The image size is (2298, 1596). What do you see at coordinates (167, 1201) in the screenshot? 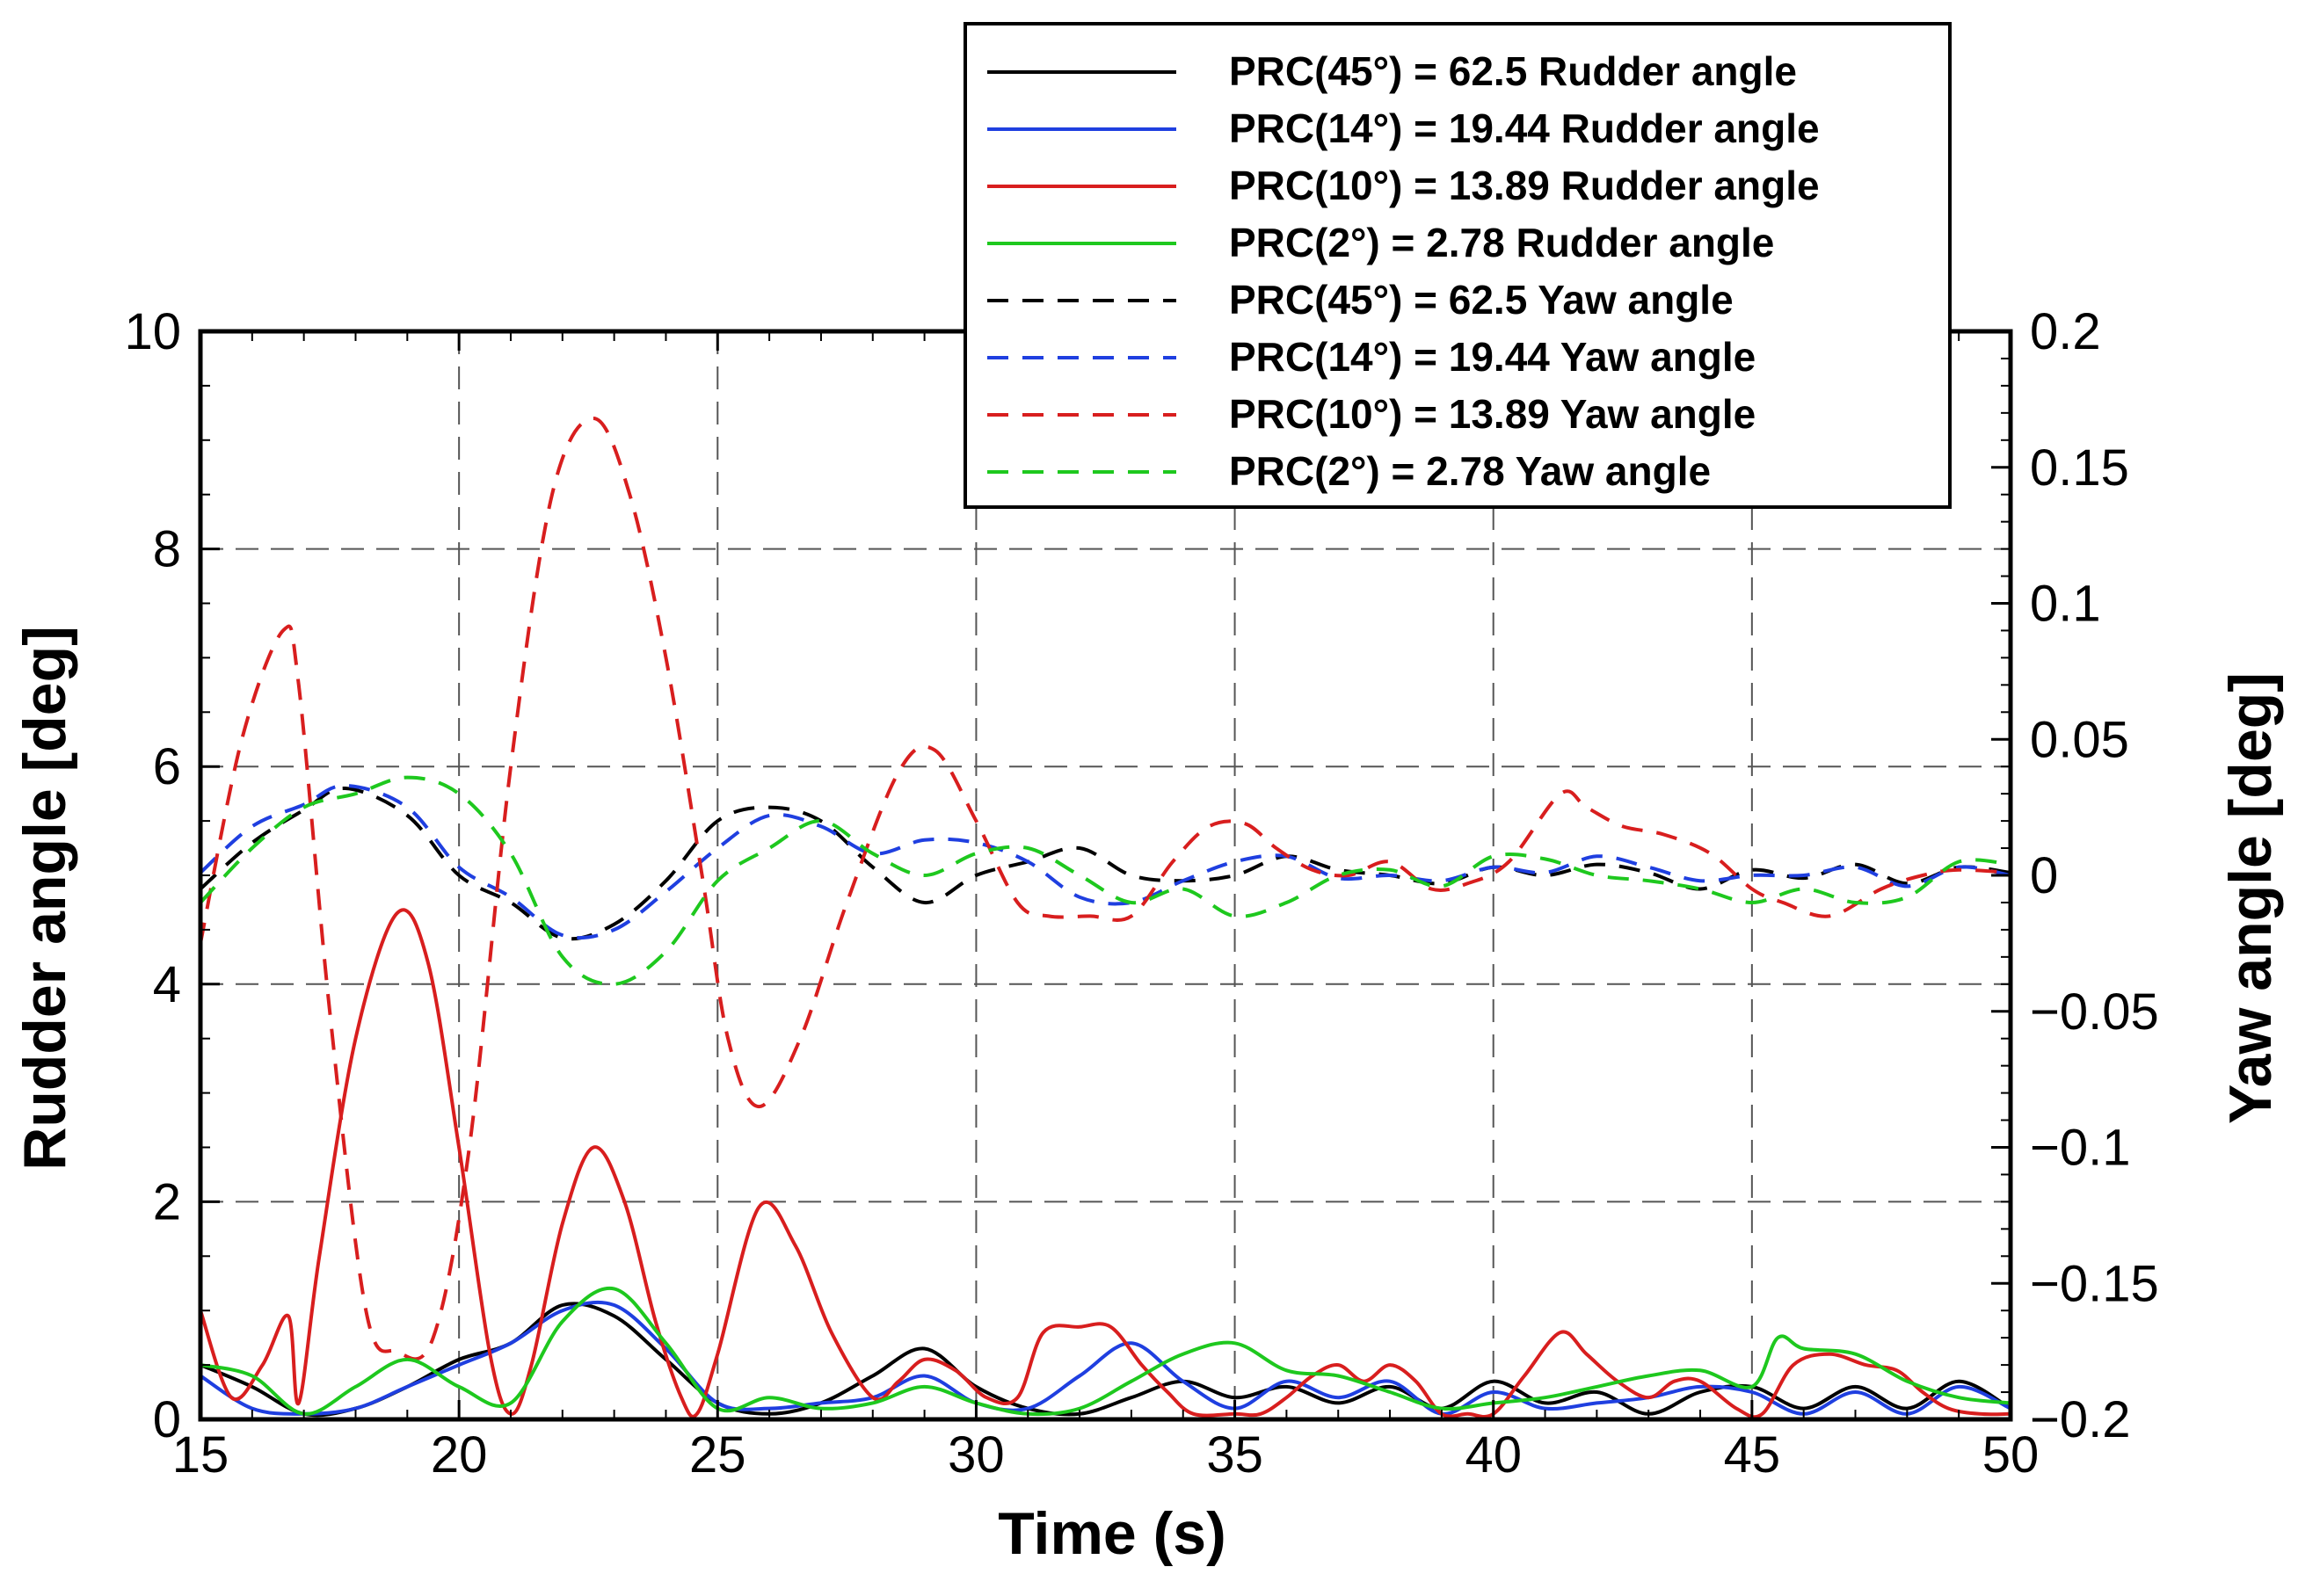
I see `y-tick-label: 2` at bounding box center [167, 1201].